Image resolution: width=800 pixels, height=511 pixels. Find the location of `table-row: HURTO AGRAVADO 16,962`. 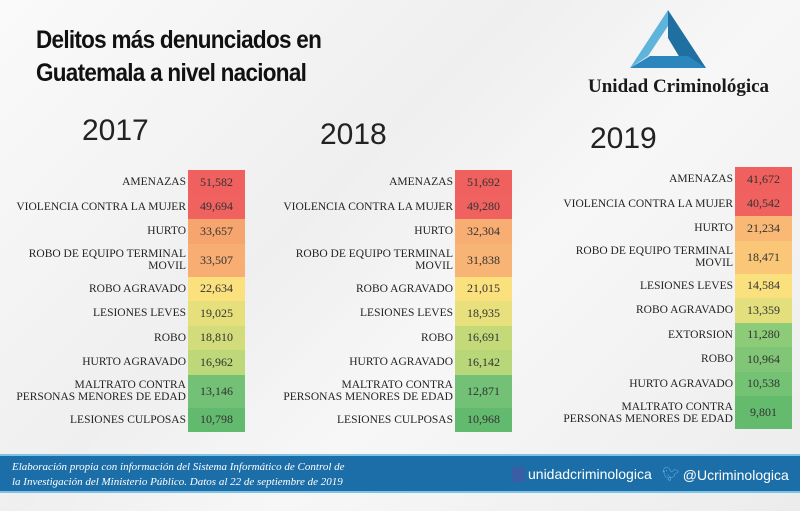

table-row: HURTO AGRAVADO 16,962 is located at coordinates (130, 362).